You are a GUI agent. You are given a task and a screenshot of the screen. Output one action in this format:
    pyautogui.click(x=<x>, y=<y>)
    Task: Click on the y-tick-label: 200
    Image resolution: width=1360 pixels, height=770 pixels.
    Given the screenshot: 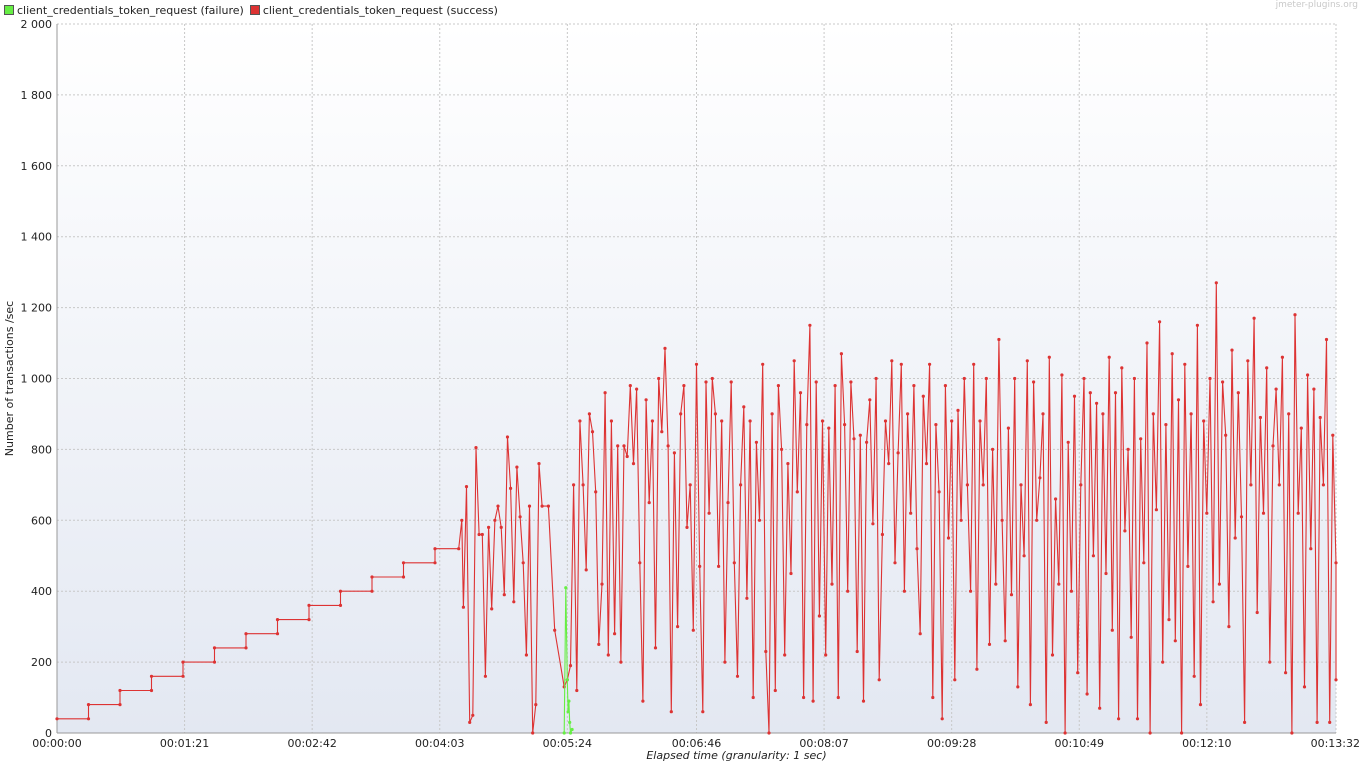 What is the action you would take?
    pyautogui.click(x=41, y=662)
    